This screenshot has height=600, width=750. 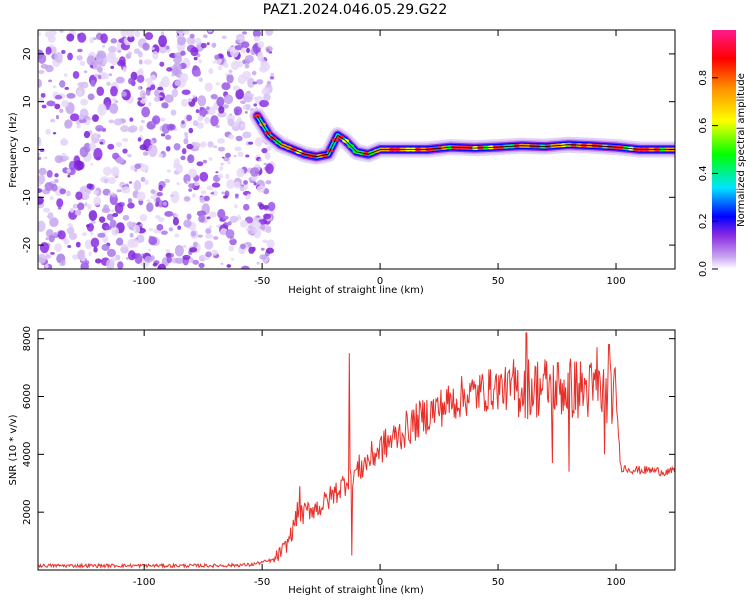 What do you see at coordinates (380, 281) in the screenshot?
I see `spectrogram-xtick-label: 0` at bounding box center [380, 281].